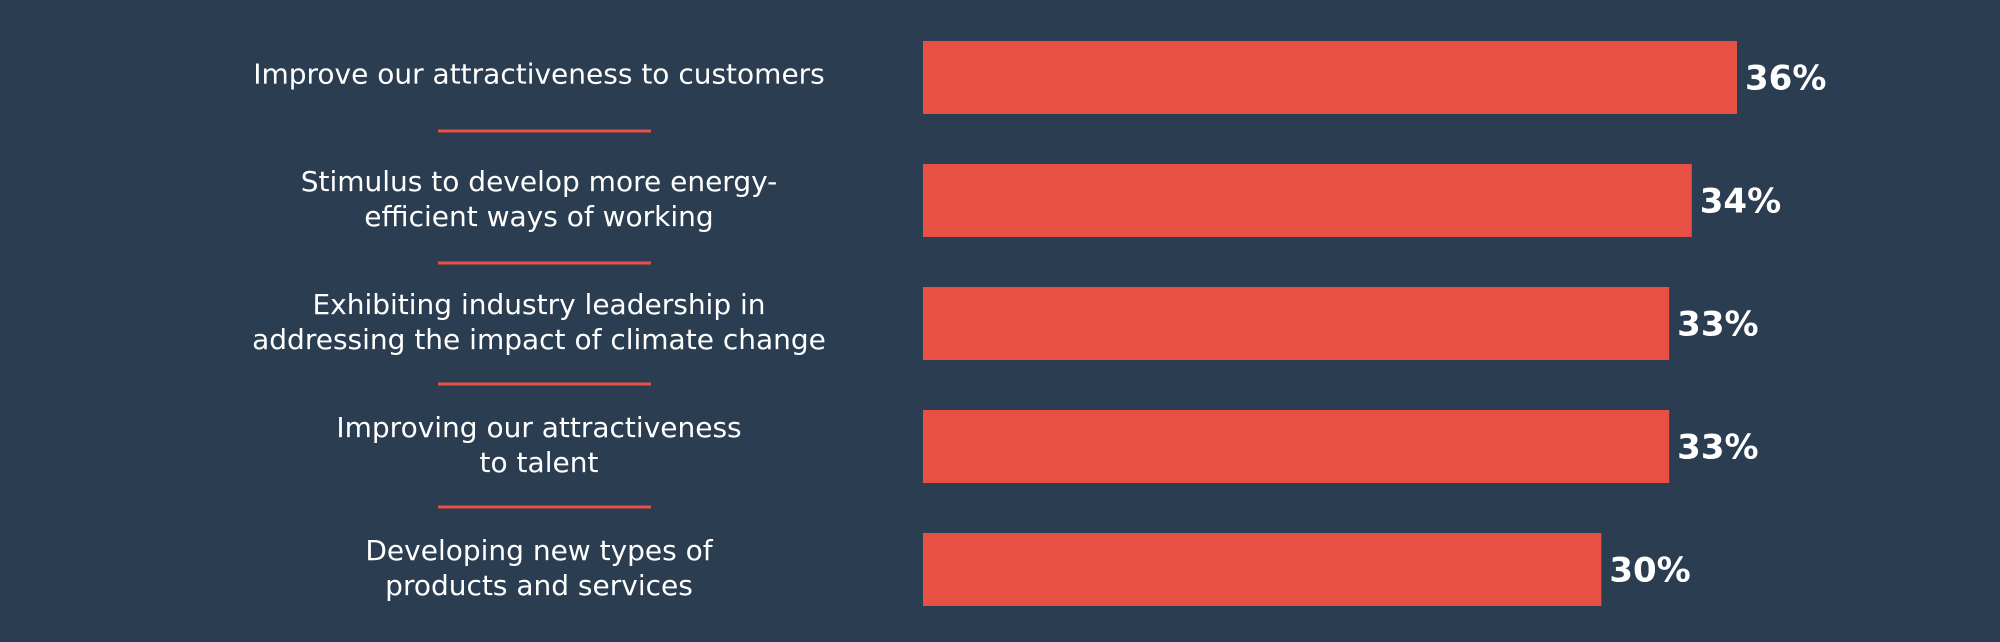  Describe the element at coordinates (539, 181) in the screenshot. I see `category-label-line: Stimulus to develop more energy-` at that location.